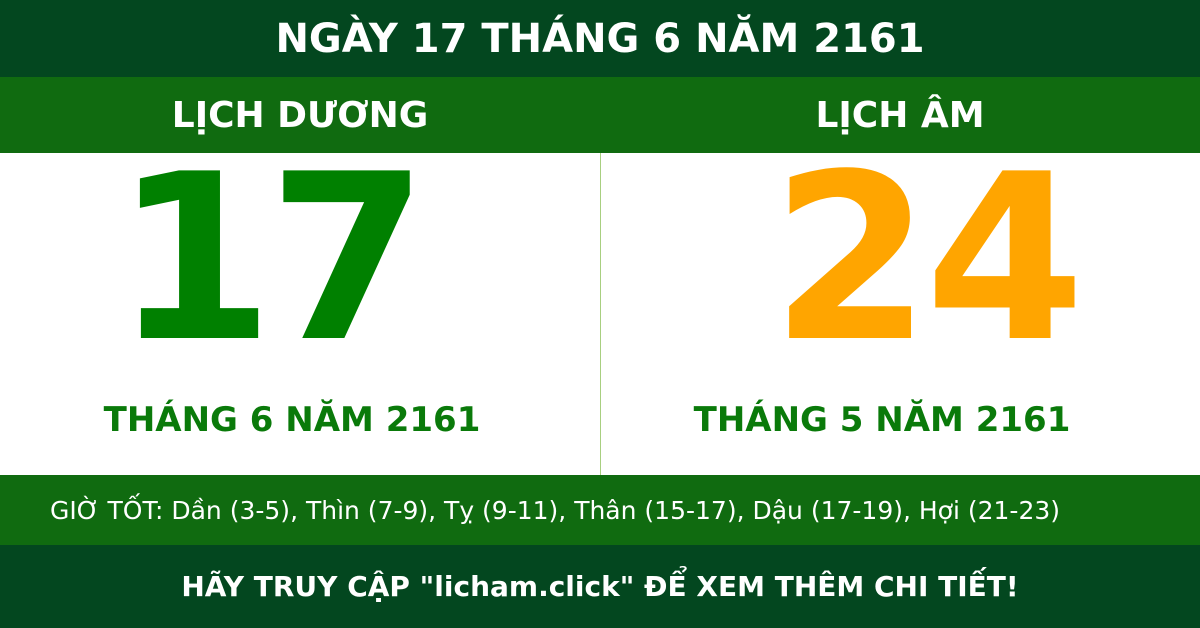 The image size is (1200, 628). I want to click on column-headers: LỊCH DƯƠNG LỊCH ÂM, so click(600, 115).